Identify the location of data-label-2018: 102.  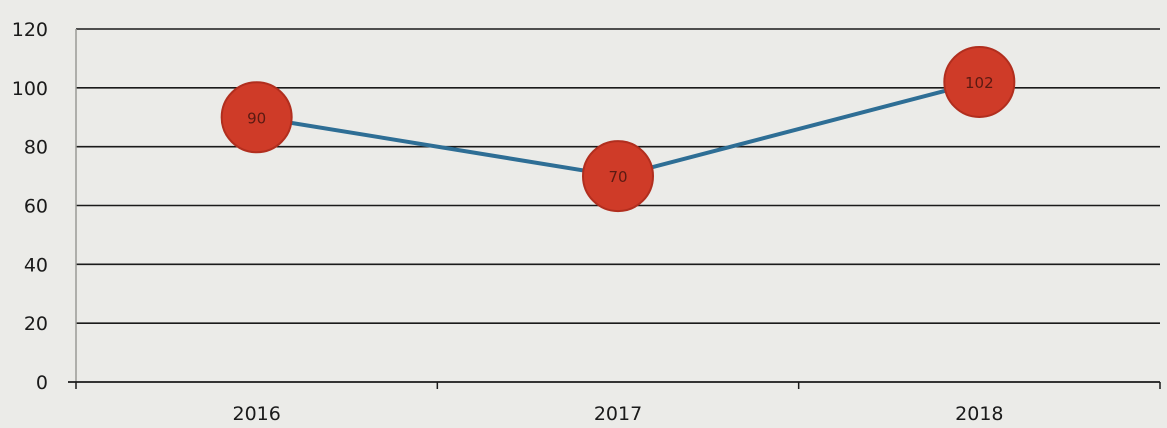
(979, 83).